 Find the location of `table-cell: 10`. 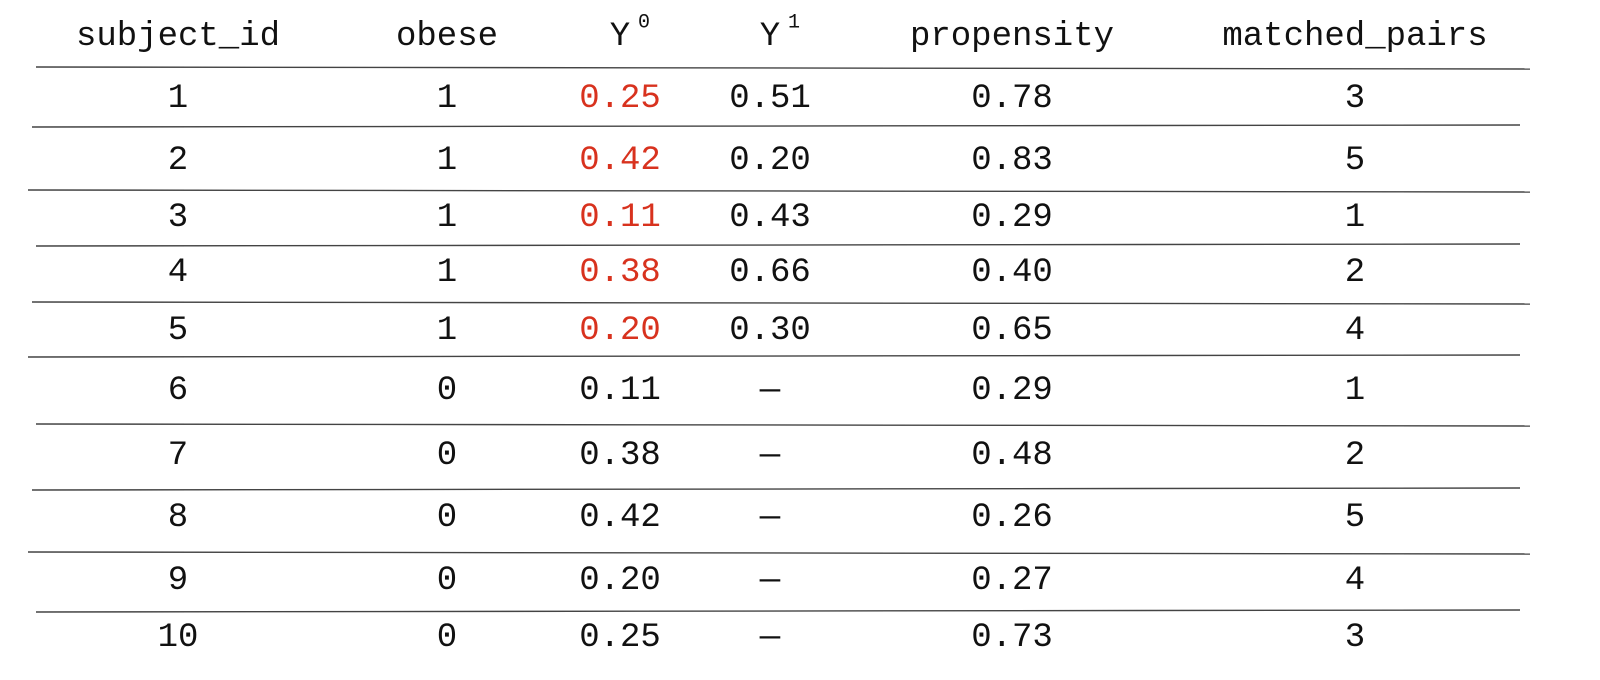

table-cell: 10 is located at coordinates (178, 638).